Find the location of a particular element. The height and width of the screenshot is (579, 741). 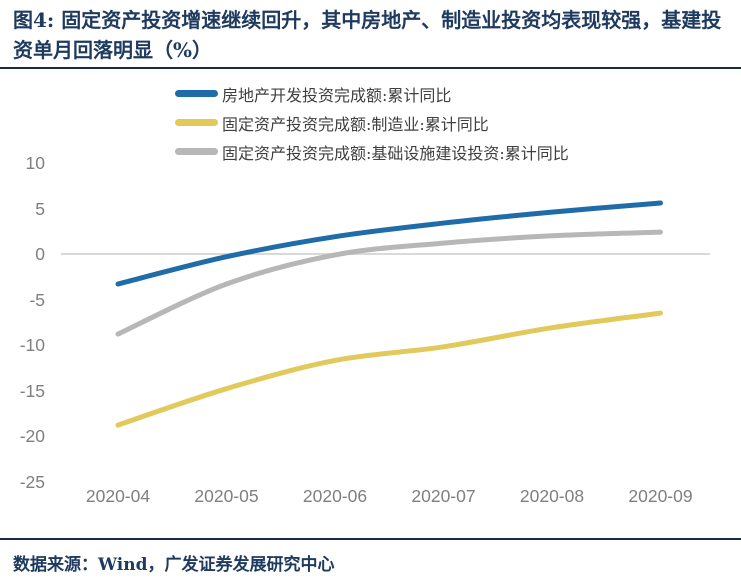

y-tick-label: 5 is located at coordinates (40, 208).